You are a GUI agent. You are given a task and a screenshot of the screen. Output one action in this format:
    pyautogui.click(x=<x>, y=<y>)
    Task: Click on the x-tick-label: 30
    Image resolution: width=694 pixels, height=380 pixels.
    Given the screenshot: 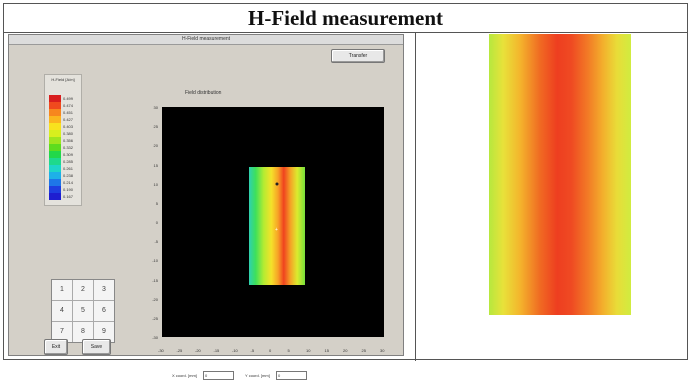 What is the action you would take?
    pyautogui.click(x=382, y=350)
    